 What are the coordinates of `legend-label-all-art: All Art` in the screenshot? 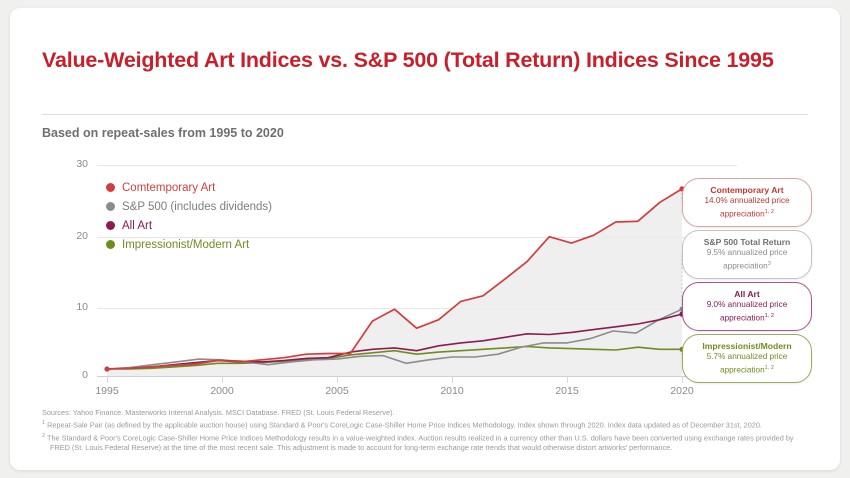 It's located at (137, 225).